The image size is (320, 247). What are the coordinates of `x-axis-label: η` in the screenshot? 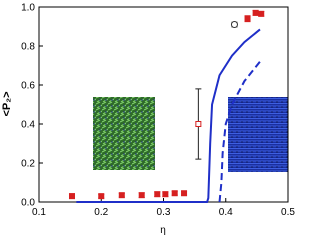 It's located at (163, 230).